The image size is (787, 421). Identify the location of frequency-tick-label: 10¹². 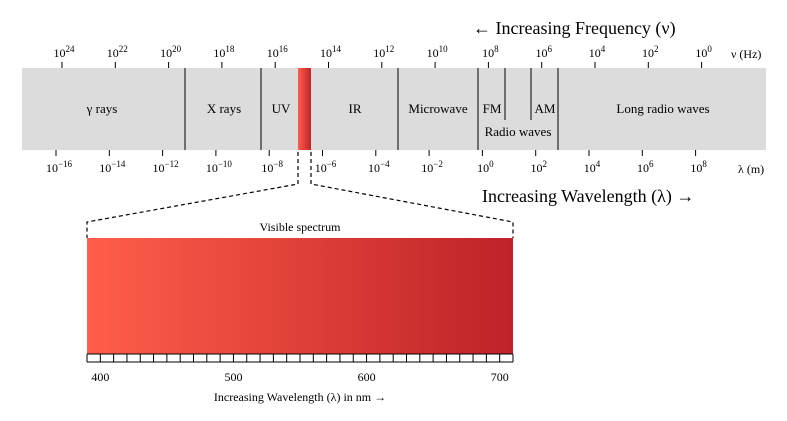
(383, 52).